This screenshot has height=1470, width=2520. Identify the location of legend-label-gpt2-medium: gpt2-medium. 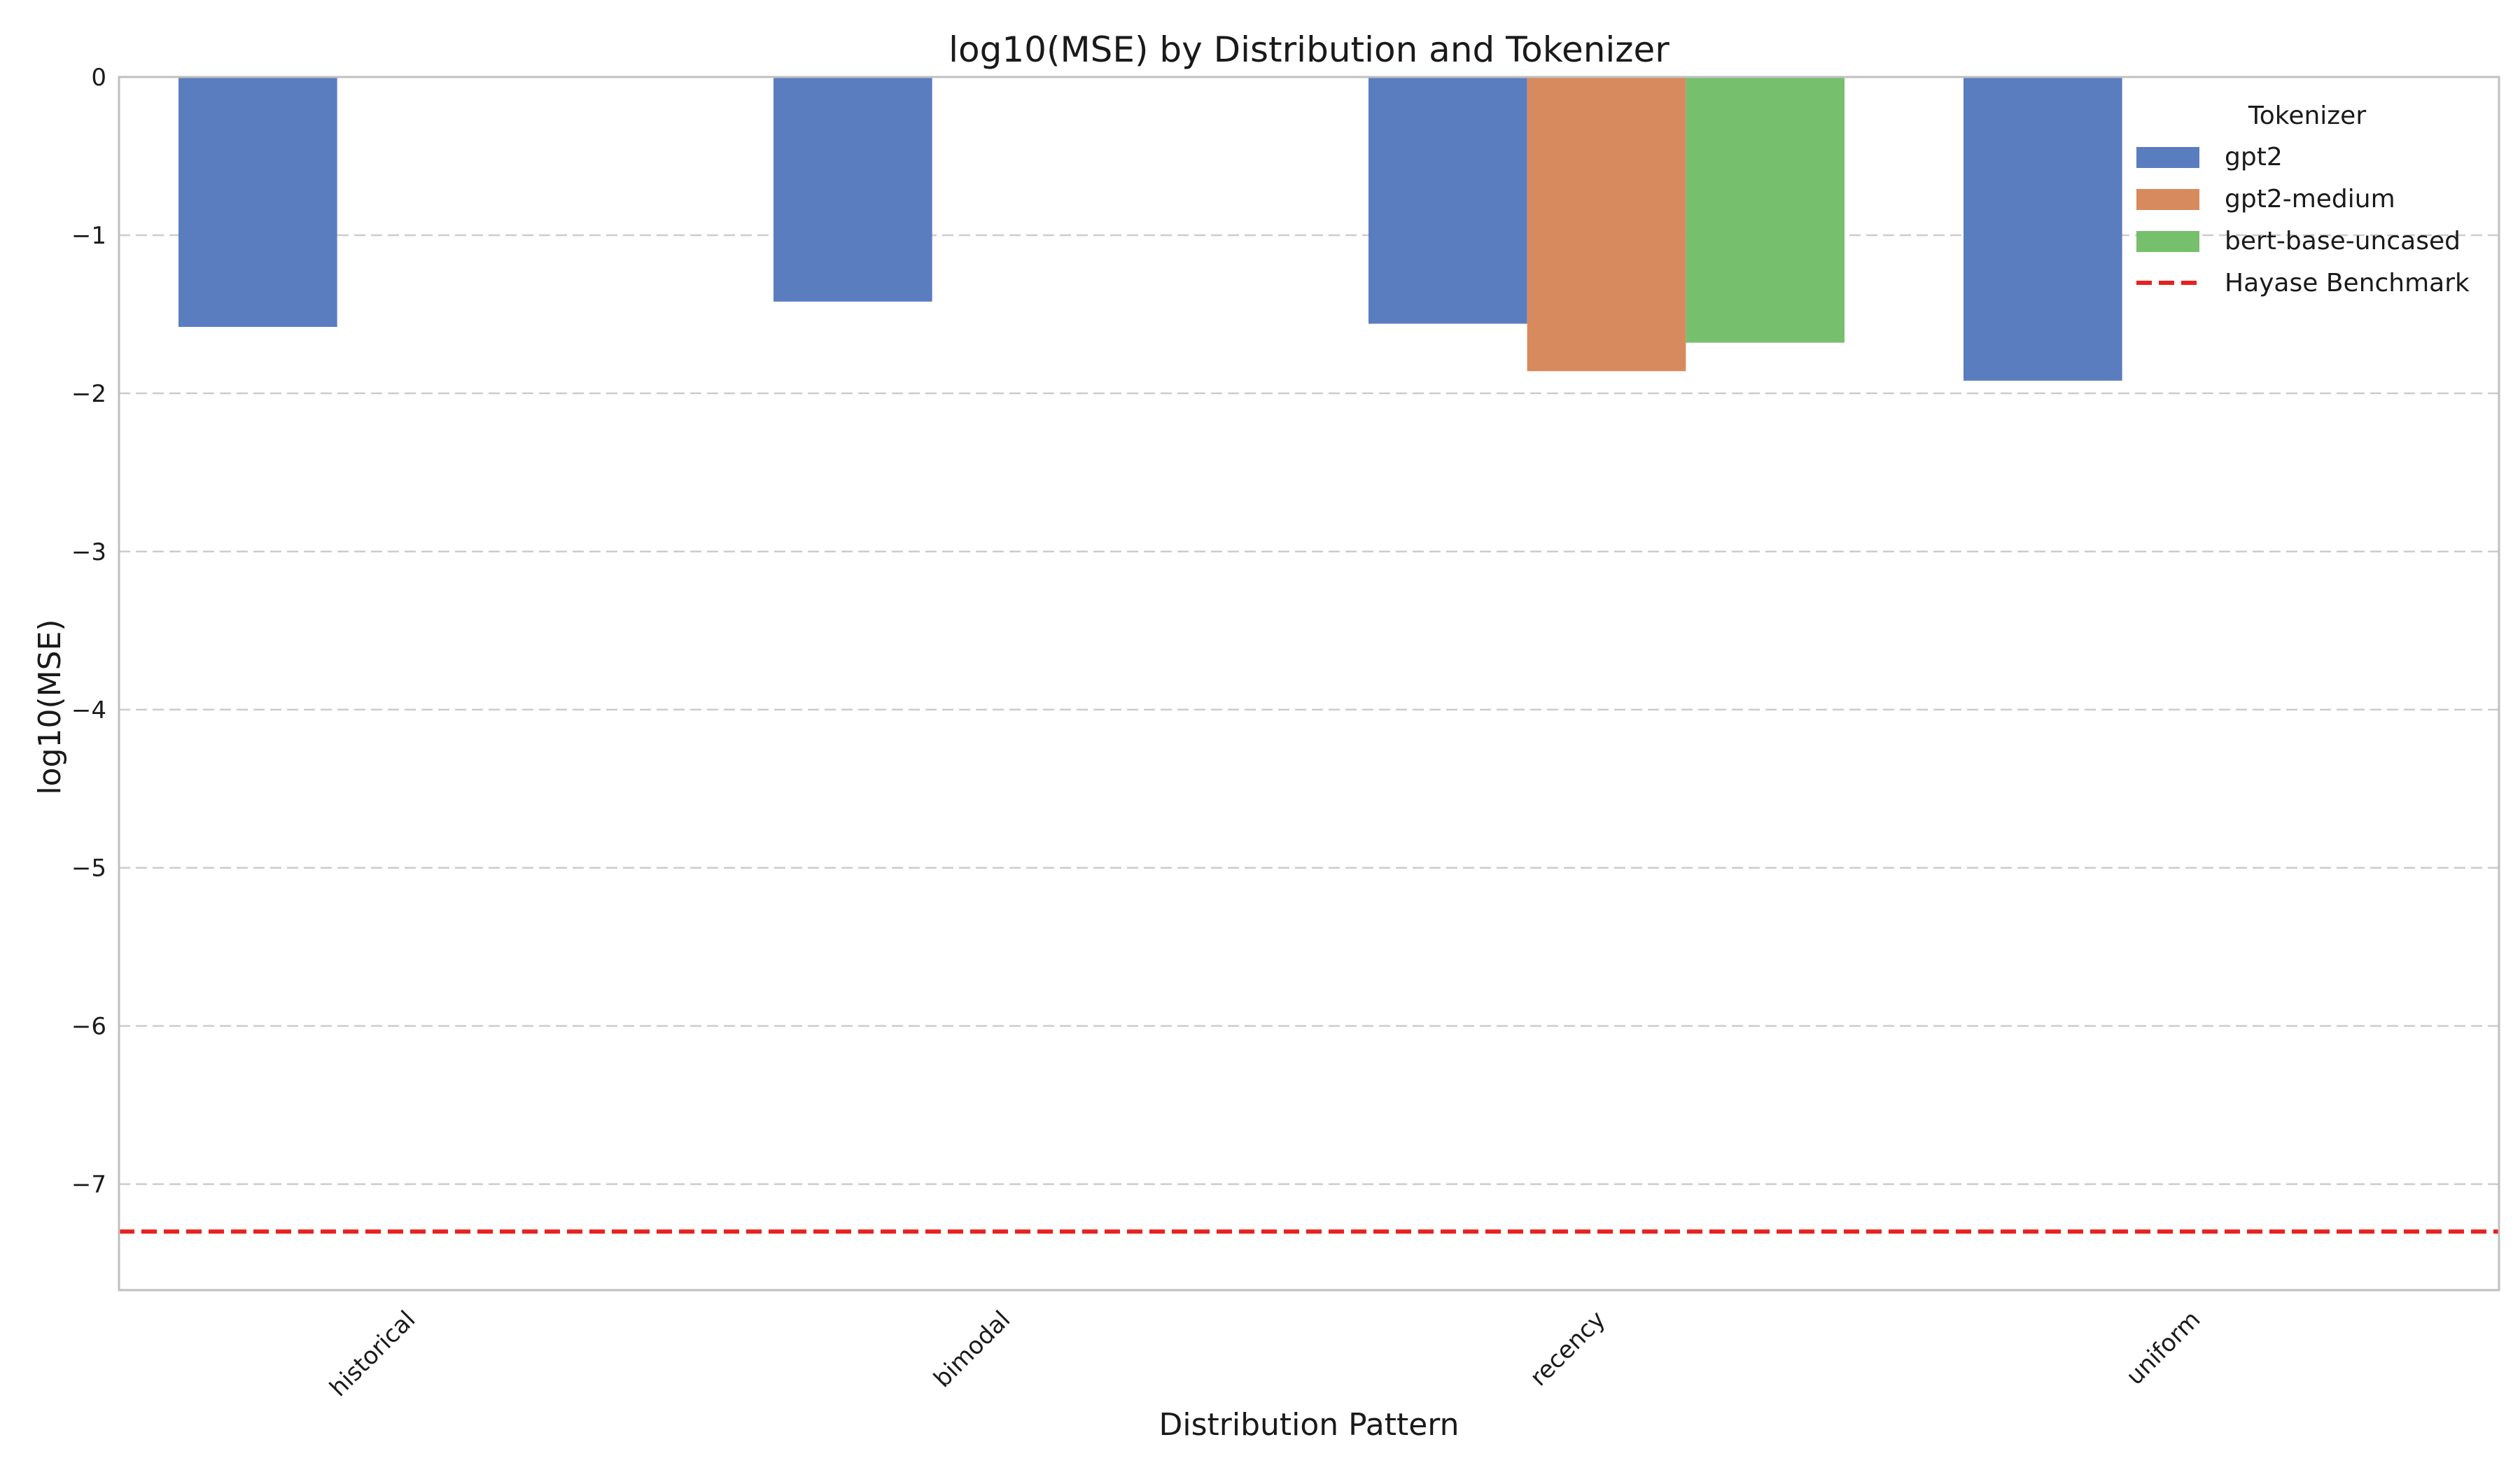
(2310, 199).